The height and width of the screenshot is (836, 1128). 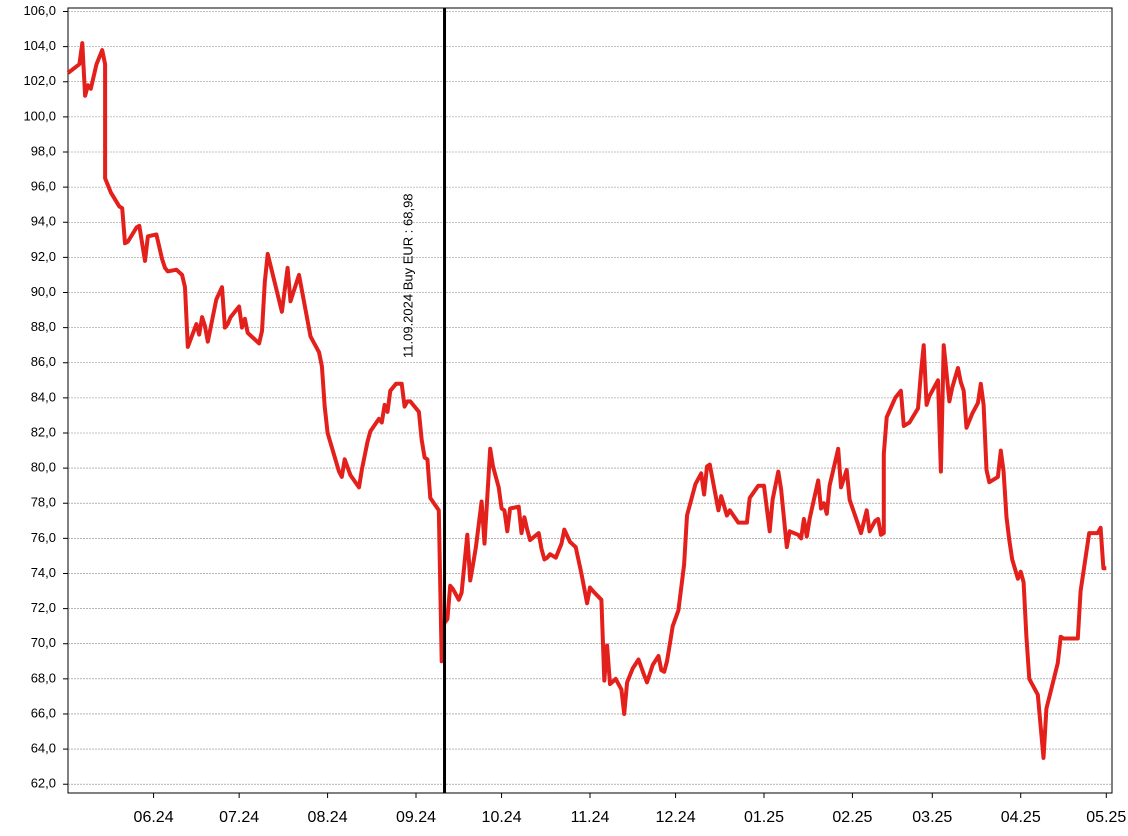 What do you see at coordinates (328, 817) in the screenshot?
I see `x-tick-label: 08.24` at bounding box center [328, 817].